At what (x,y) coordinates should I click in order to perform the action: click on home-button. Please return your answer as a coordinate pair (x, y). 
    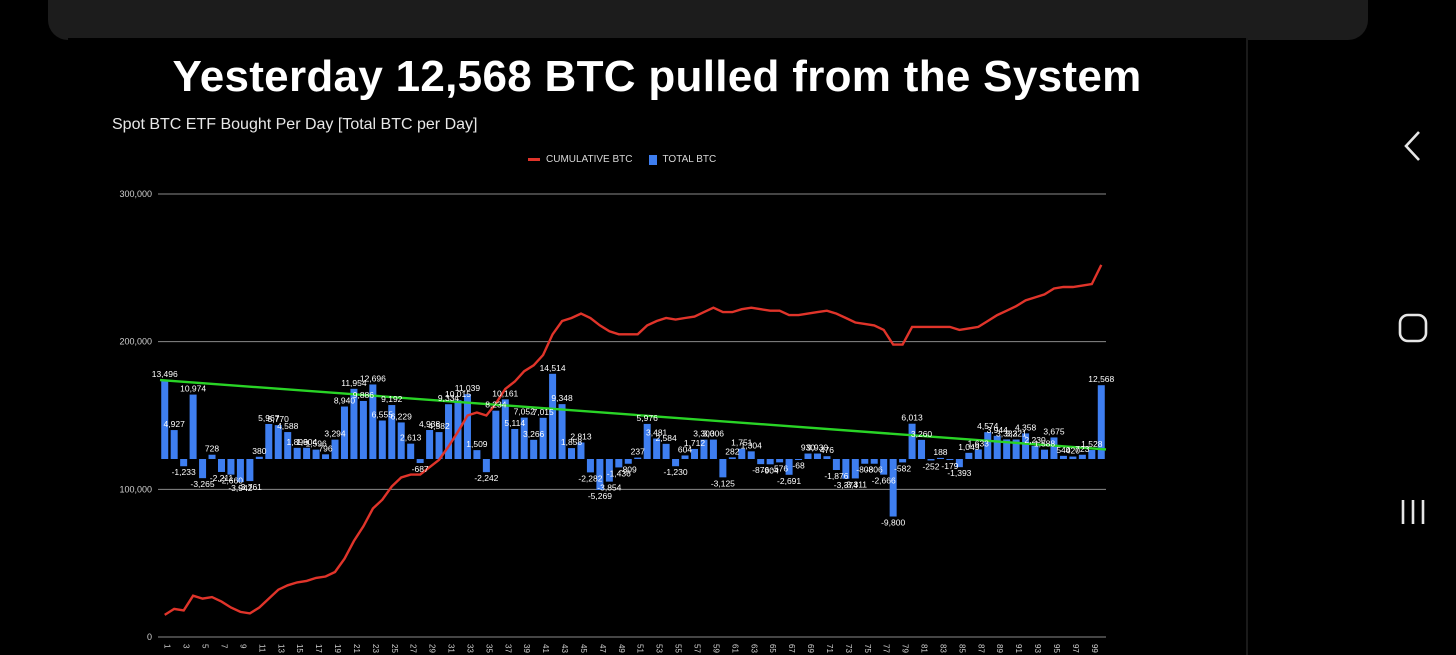
    Looking at the image, I should click on (1413, 328).